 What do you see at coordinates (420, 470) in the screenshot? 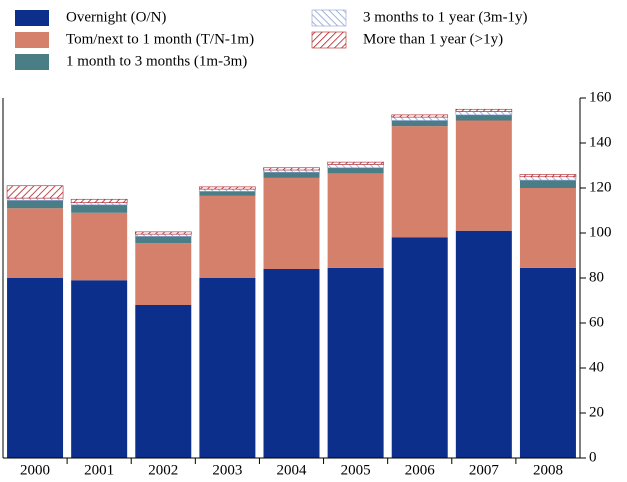
I see `x-tick-label: 2006` at bounding box center [420, 470].